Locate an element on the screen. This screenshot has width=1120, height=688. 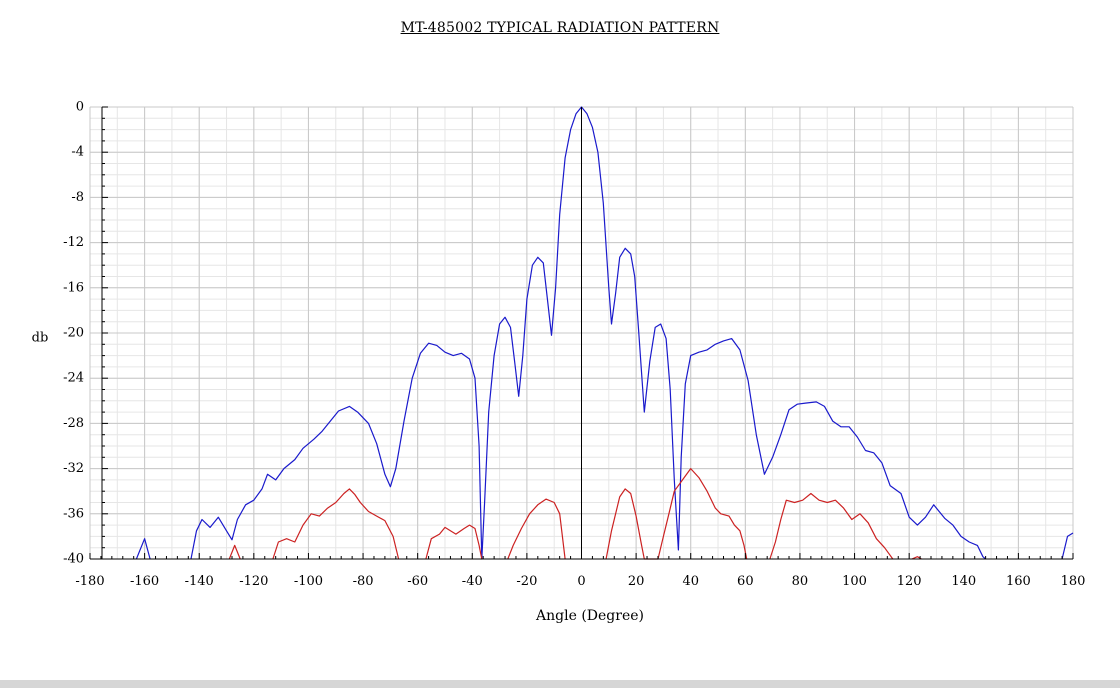
x-tick-label: 180 is located at coordinates (1073, 581).